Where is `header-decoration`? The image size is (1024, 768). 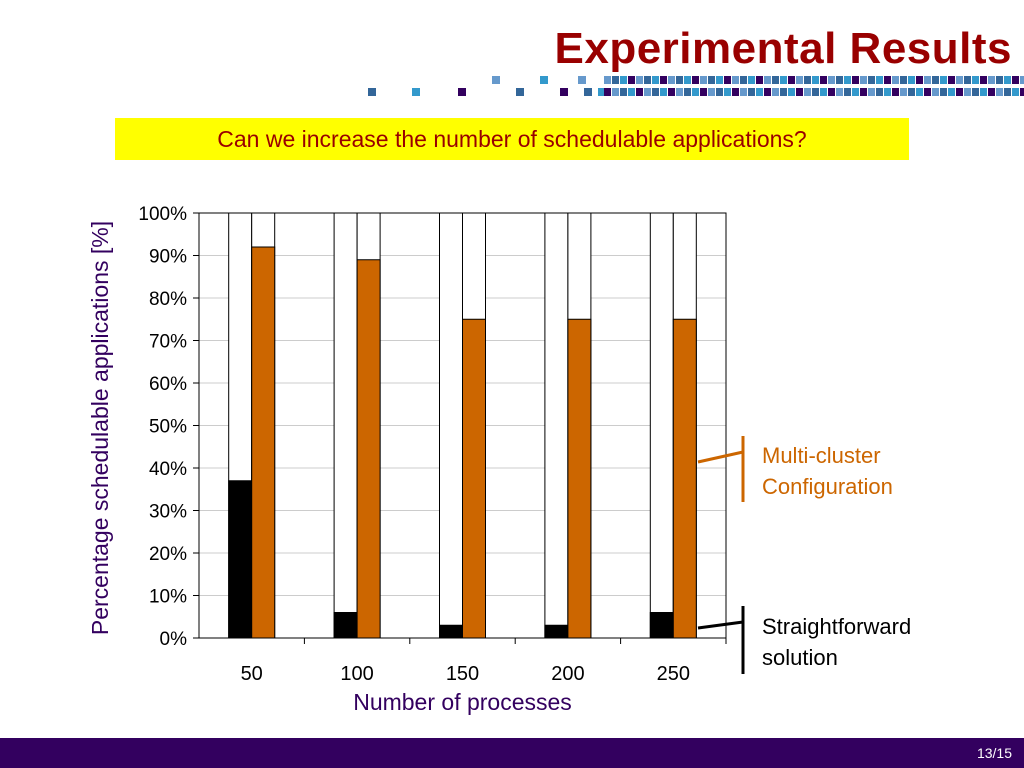
header-decoration is located at coordinates (696, 86).